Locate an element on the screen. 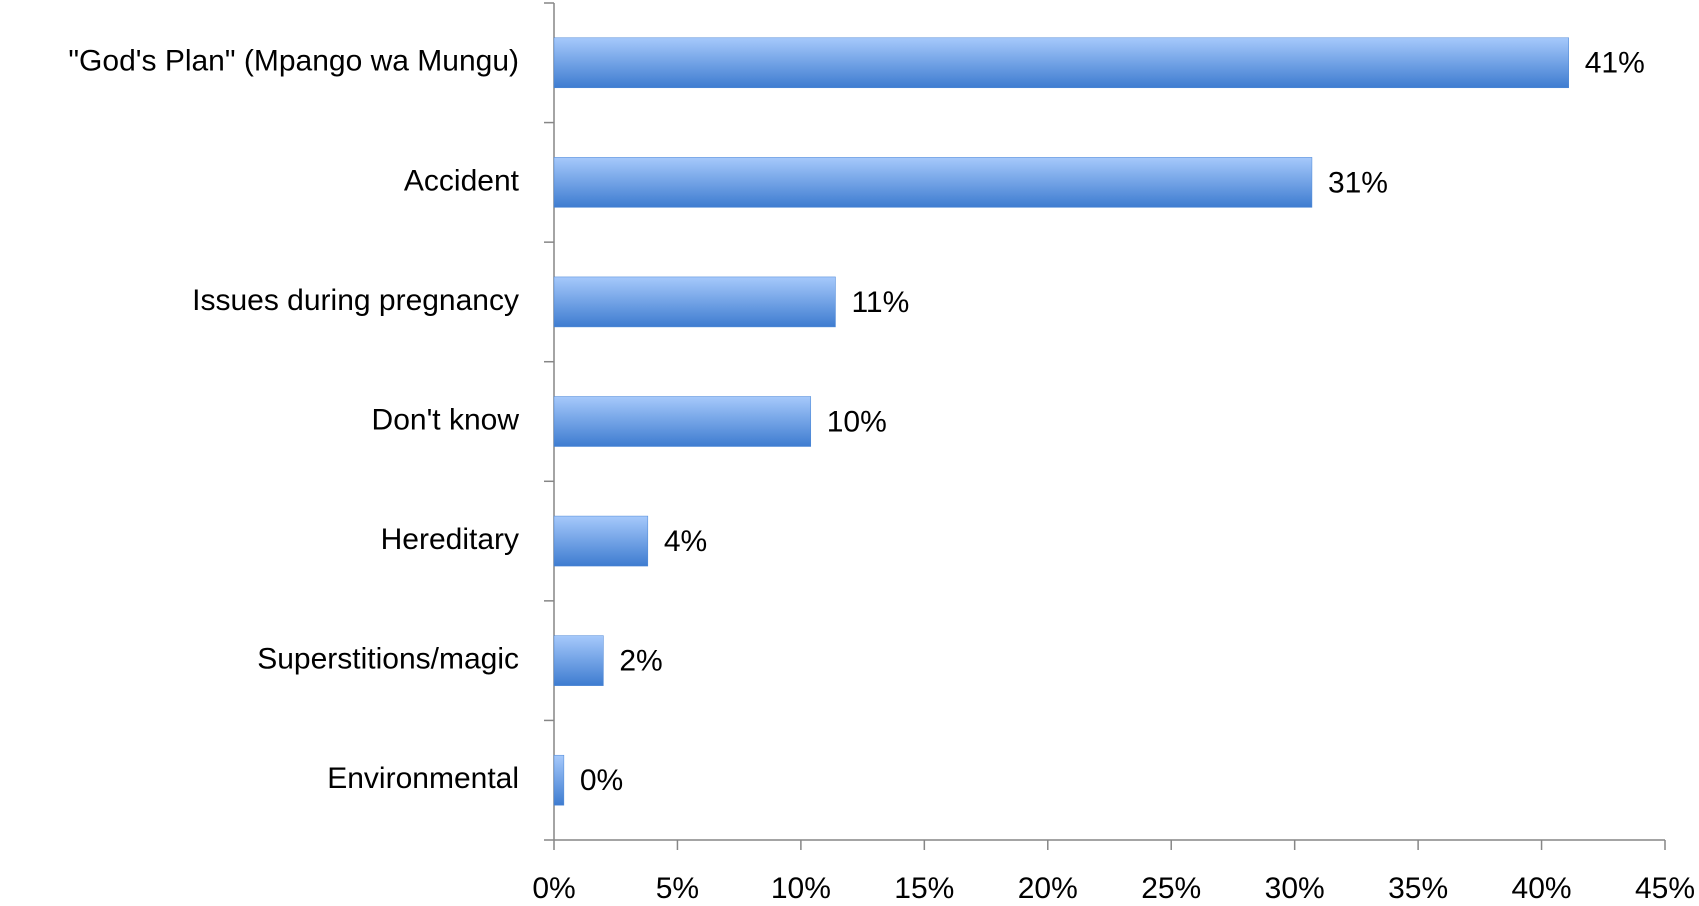  x-tick-label: 5% is located at coordinates (677, 888).